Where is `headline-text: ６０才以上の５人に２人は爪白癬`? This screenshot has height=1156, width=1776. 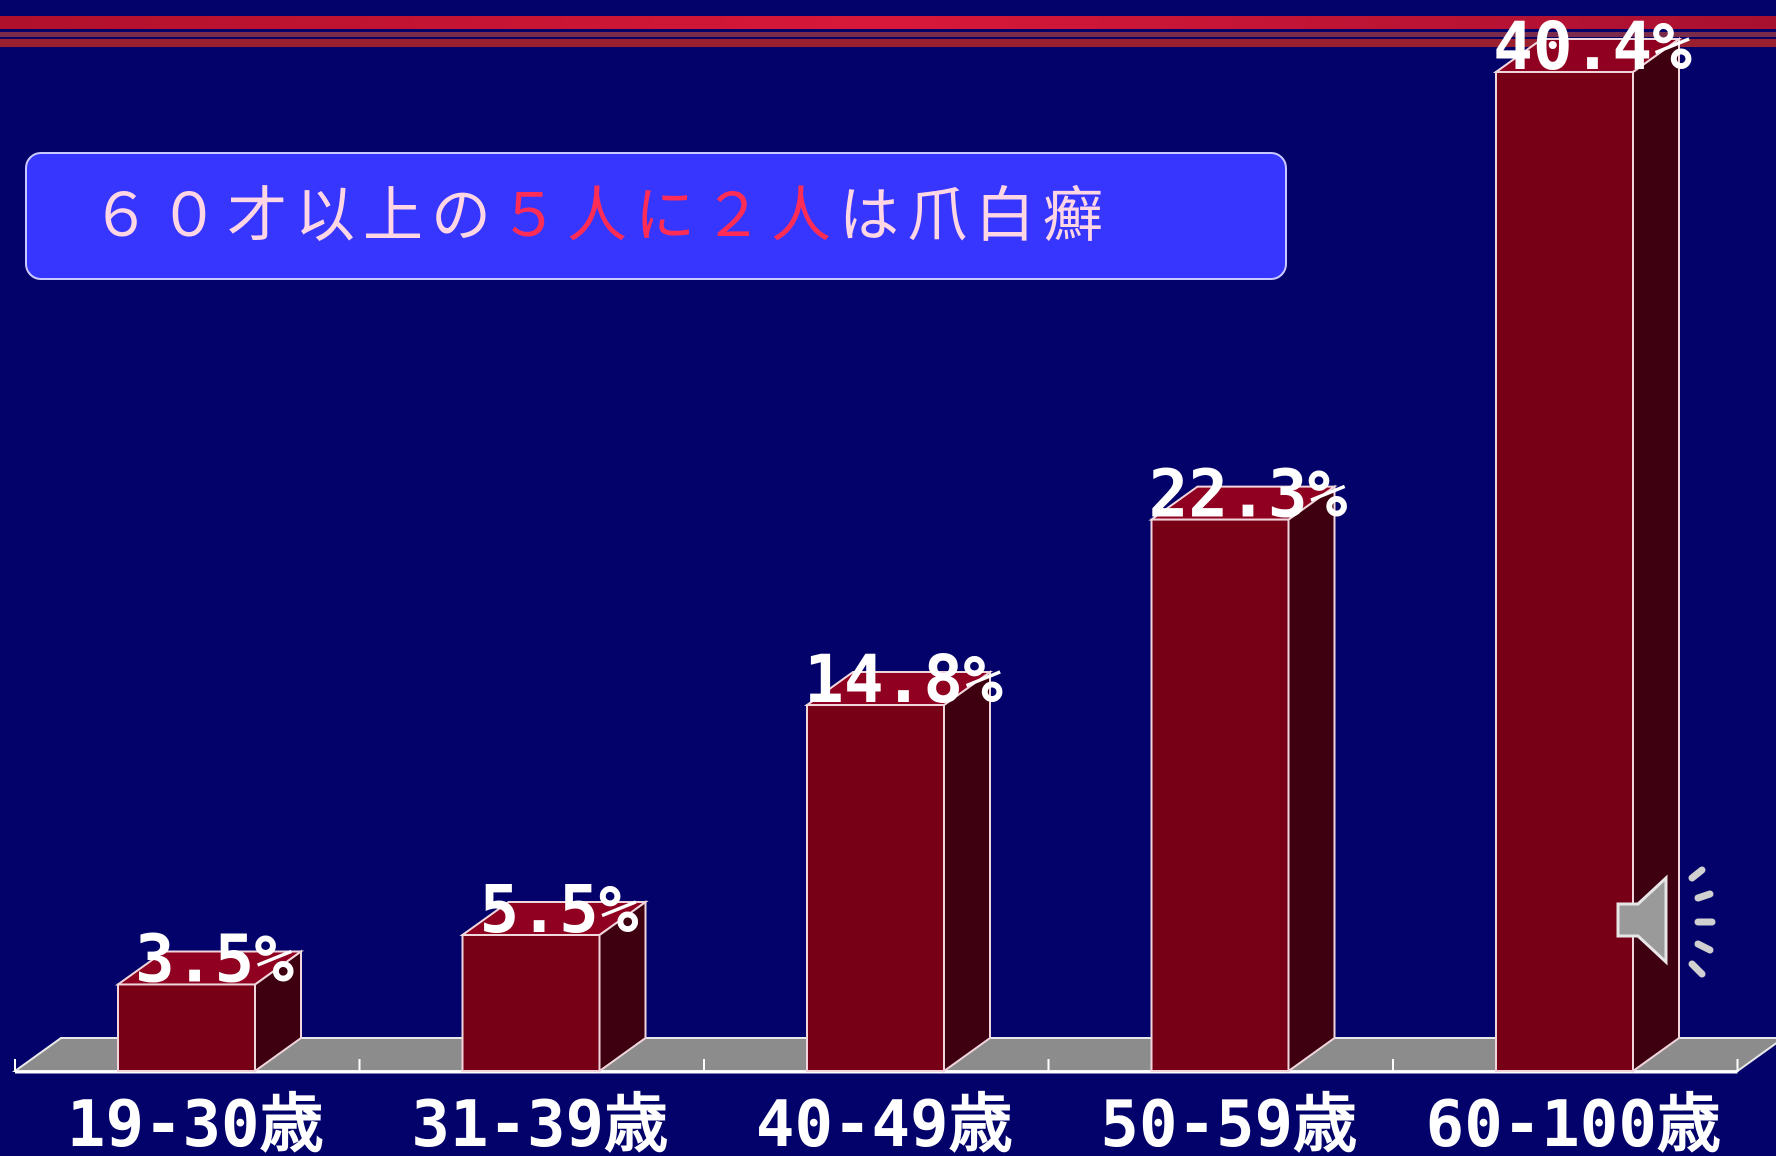
headline-text: ６０才以上の５人に２人は爪白癬 is located at coordinates (601, 216).